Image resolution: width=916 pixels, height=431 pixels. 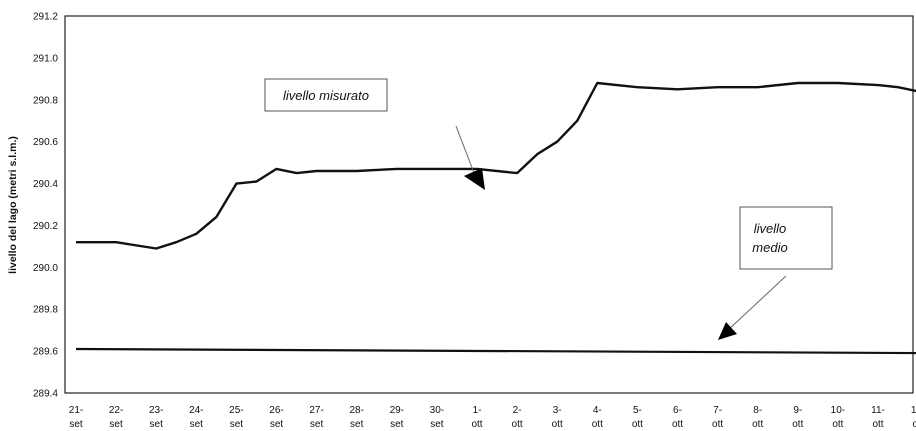 What do you see at coordinates (770, 228) in the screenshot?
I see `annotation-text-average-1: livello` at bounding box center [770, 228].